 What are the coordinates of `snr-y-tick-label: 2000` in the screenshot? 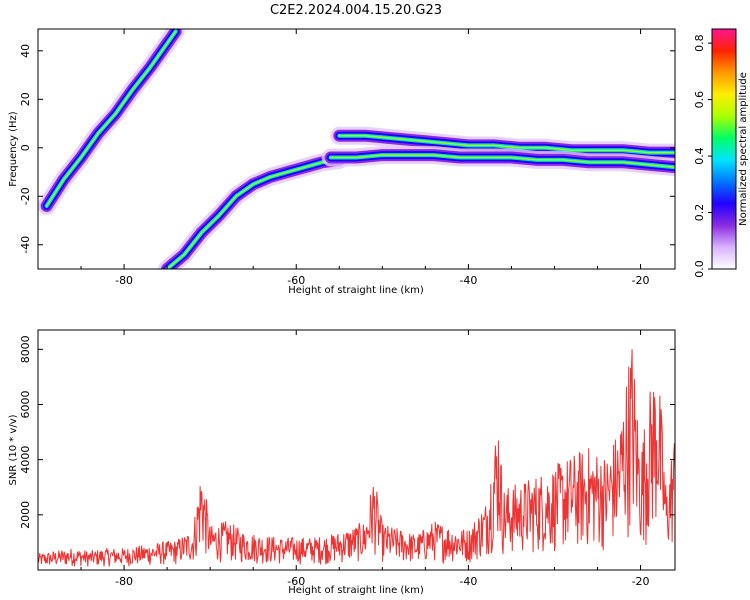 It's located at (25, 515).